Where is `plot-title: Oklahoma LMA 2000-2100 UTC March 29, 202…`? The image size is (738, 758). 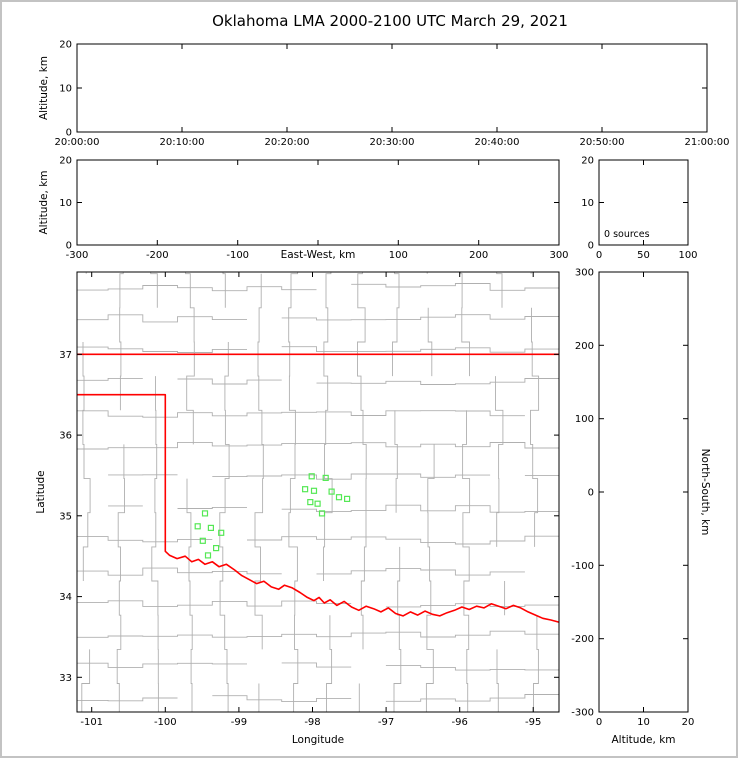
plot-title: Oklahoma LMA 2000-2100 UTC March 29, 202… is located at coordinates (390, 21).